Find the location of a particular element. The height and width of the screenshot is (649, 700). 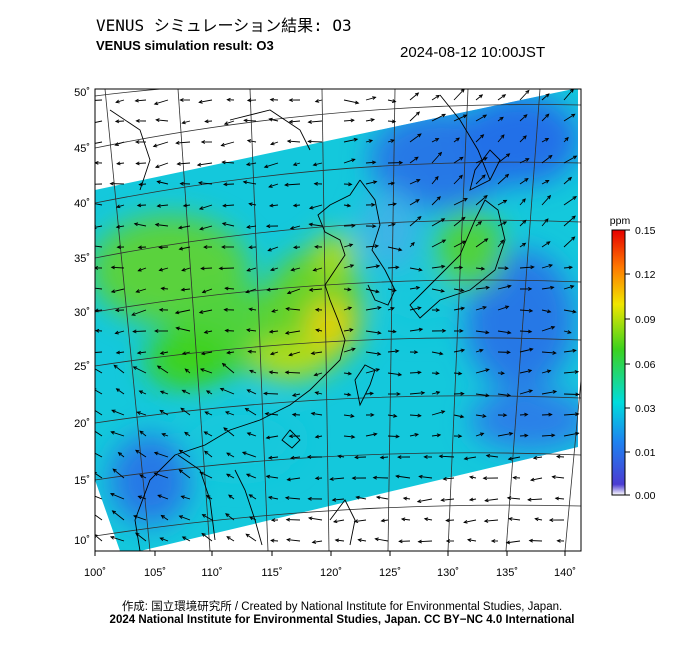

lon-tick-115: 115˚ is located at coordinates (271, 573).